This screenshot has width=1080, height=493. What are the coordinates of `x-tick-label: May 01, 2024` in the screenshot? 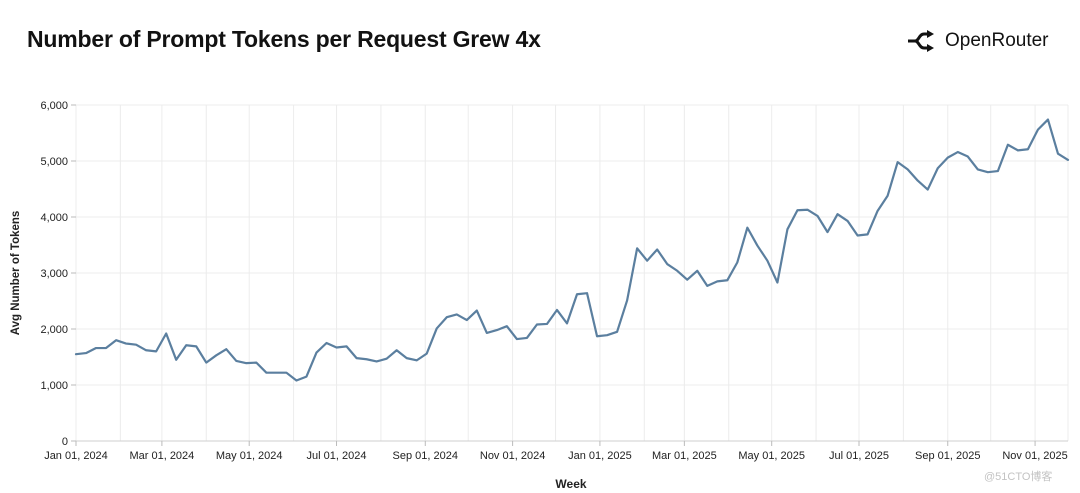 It's located at (249, 456).